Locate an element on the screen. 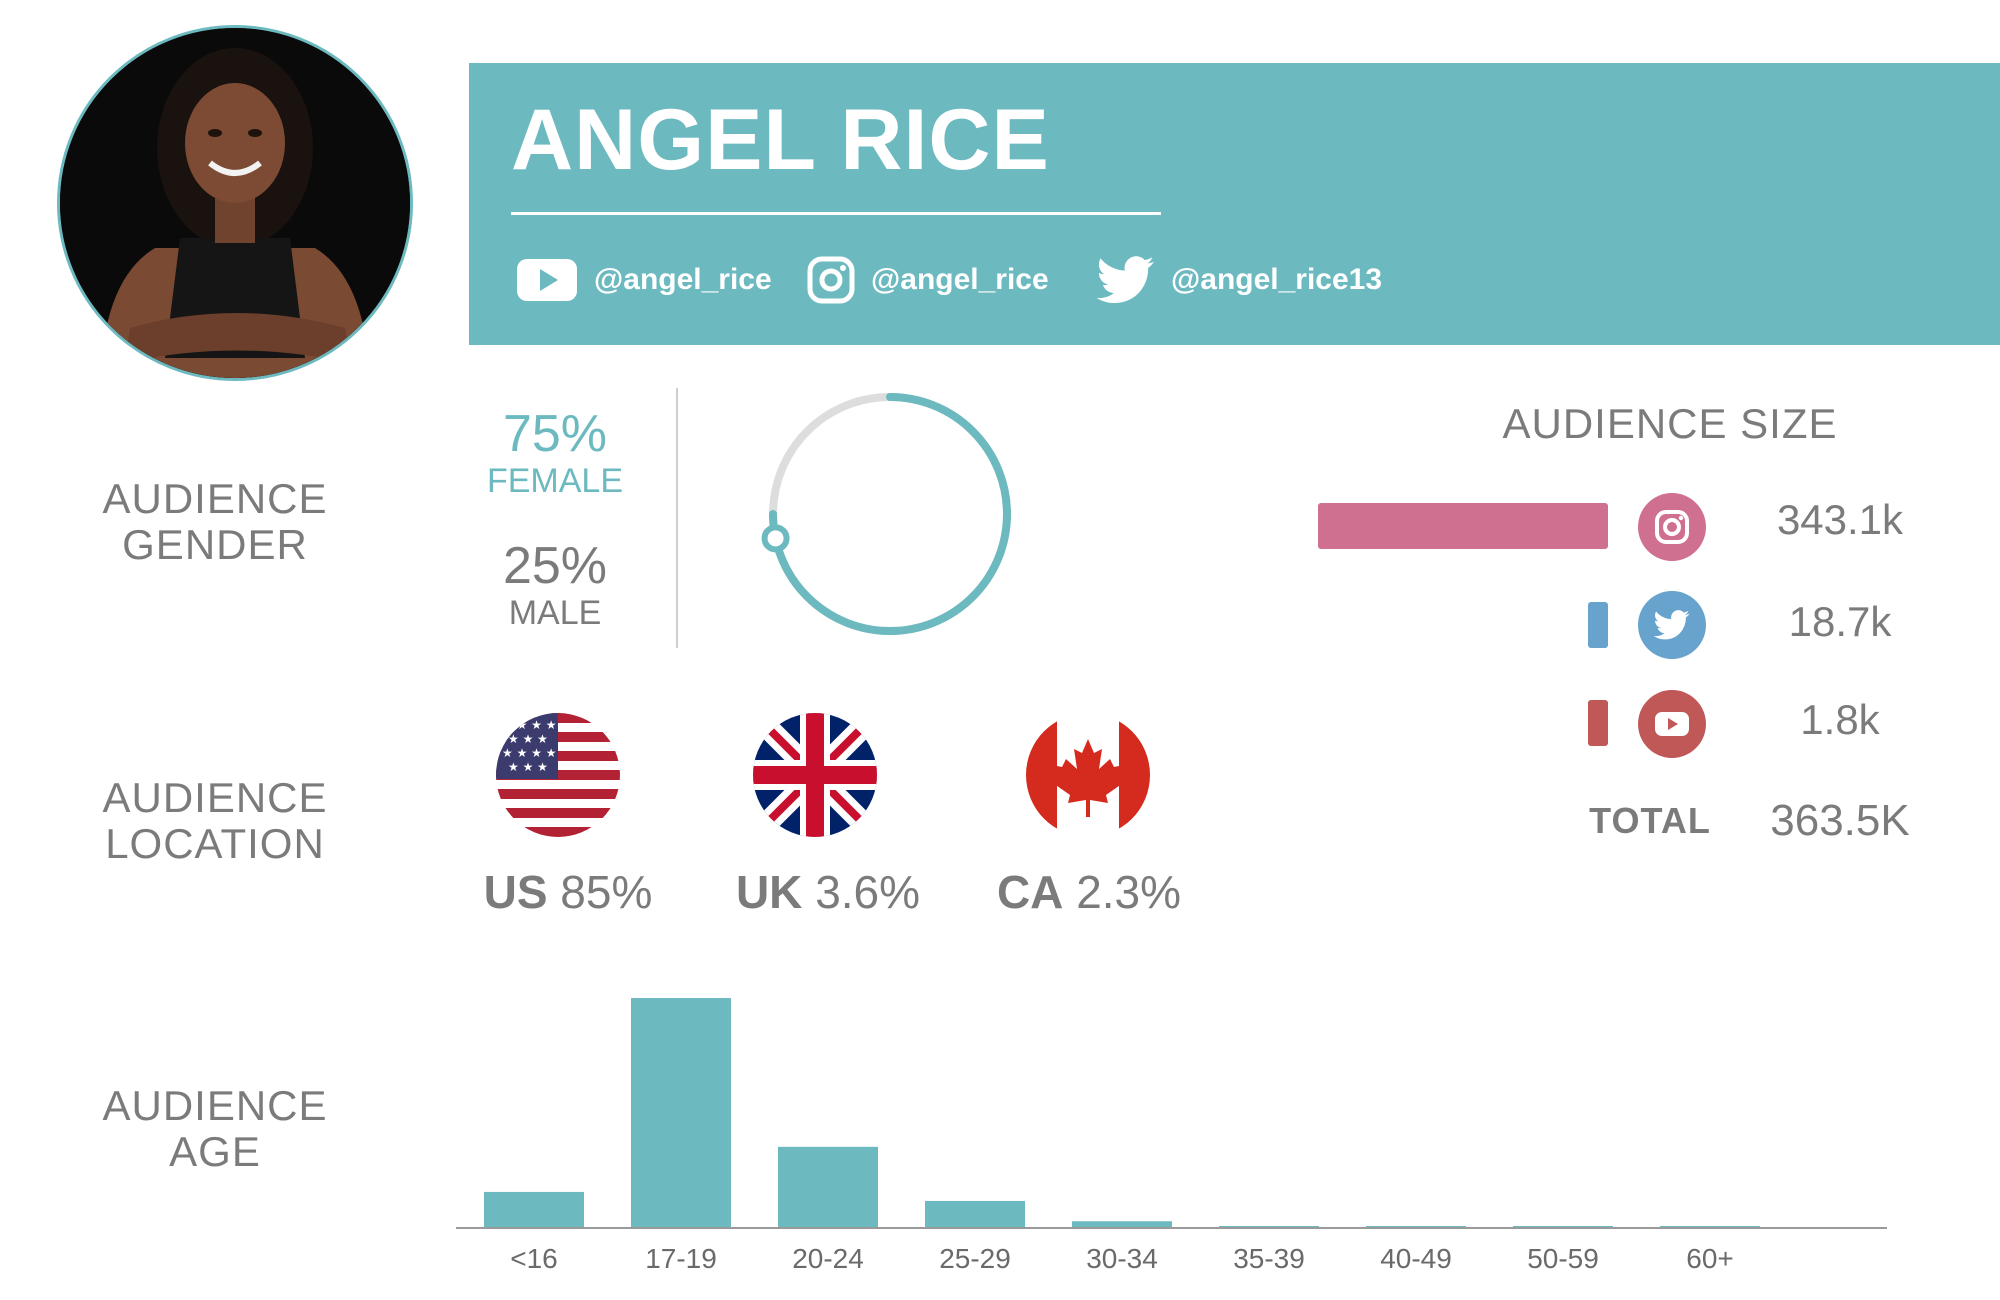 The image size is (2000, 1300). female-stat: 75% FEMALE is located at coordinates (555, 453).